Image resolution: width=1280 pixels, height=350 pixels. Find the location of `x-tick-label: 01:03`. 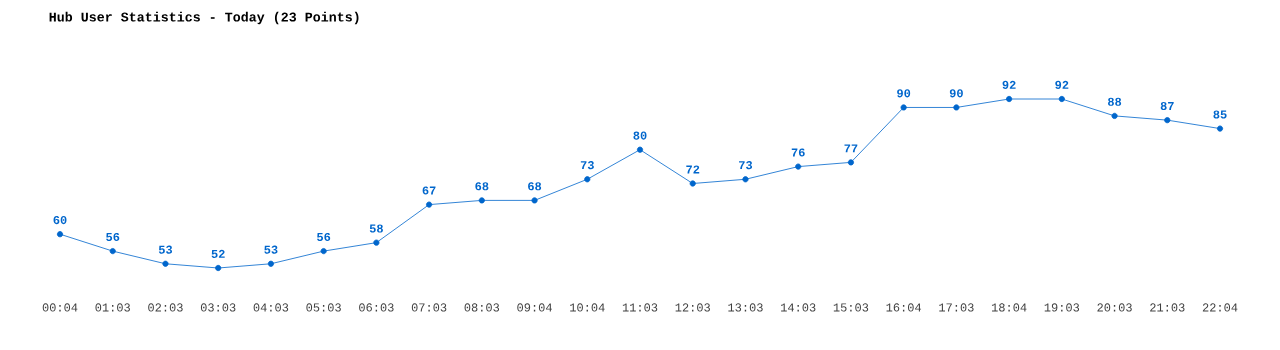

x-tick-label: 01:03 is located at coordinates (112, 307).